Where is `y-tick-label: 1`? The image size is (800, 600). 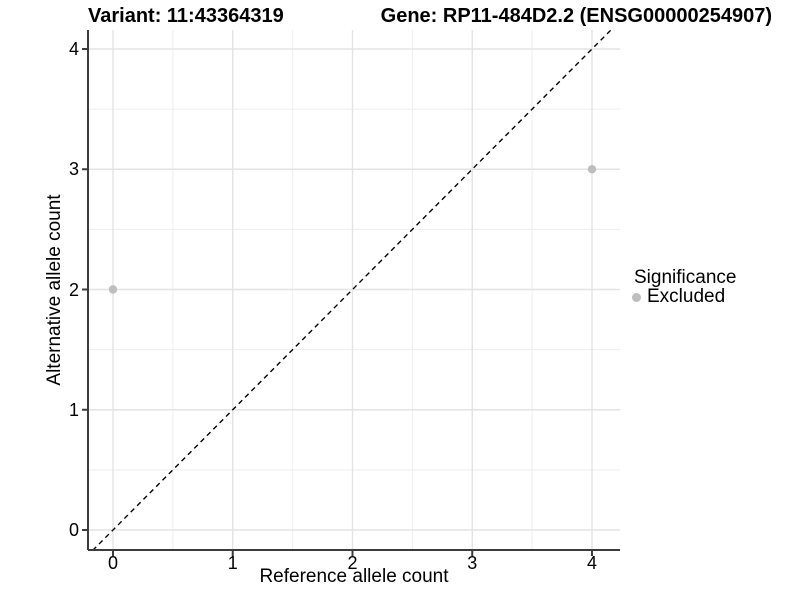
y-tick-label: 1 is located at coordinates (73, 409).